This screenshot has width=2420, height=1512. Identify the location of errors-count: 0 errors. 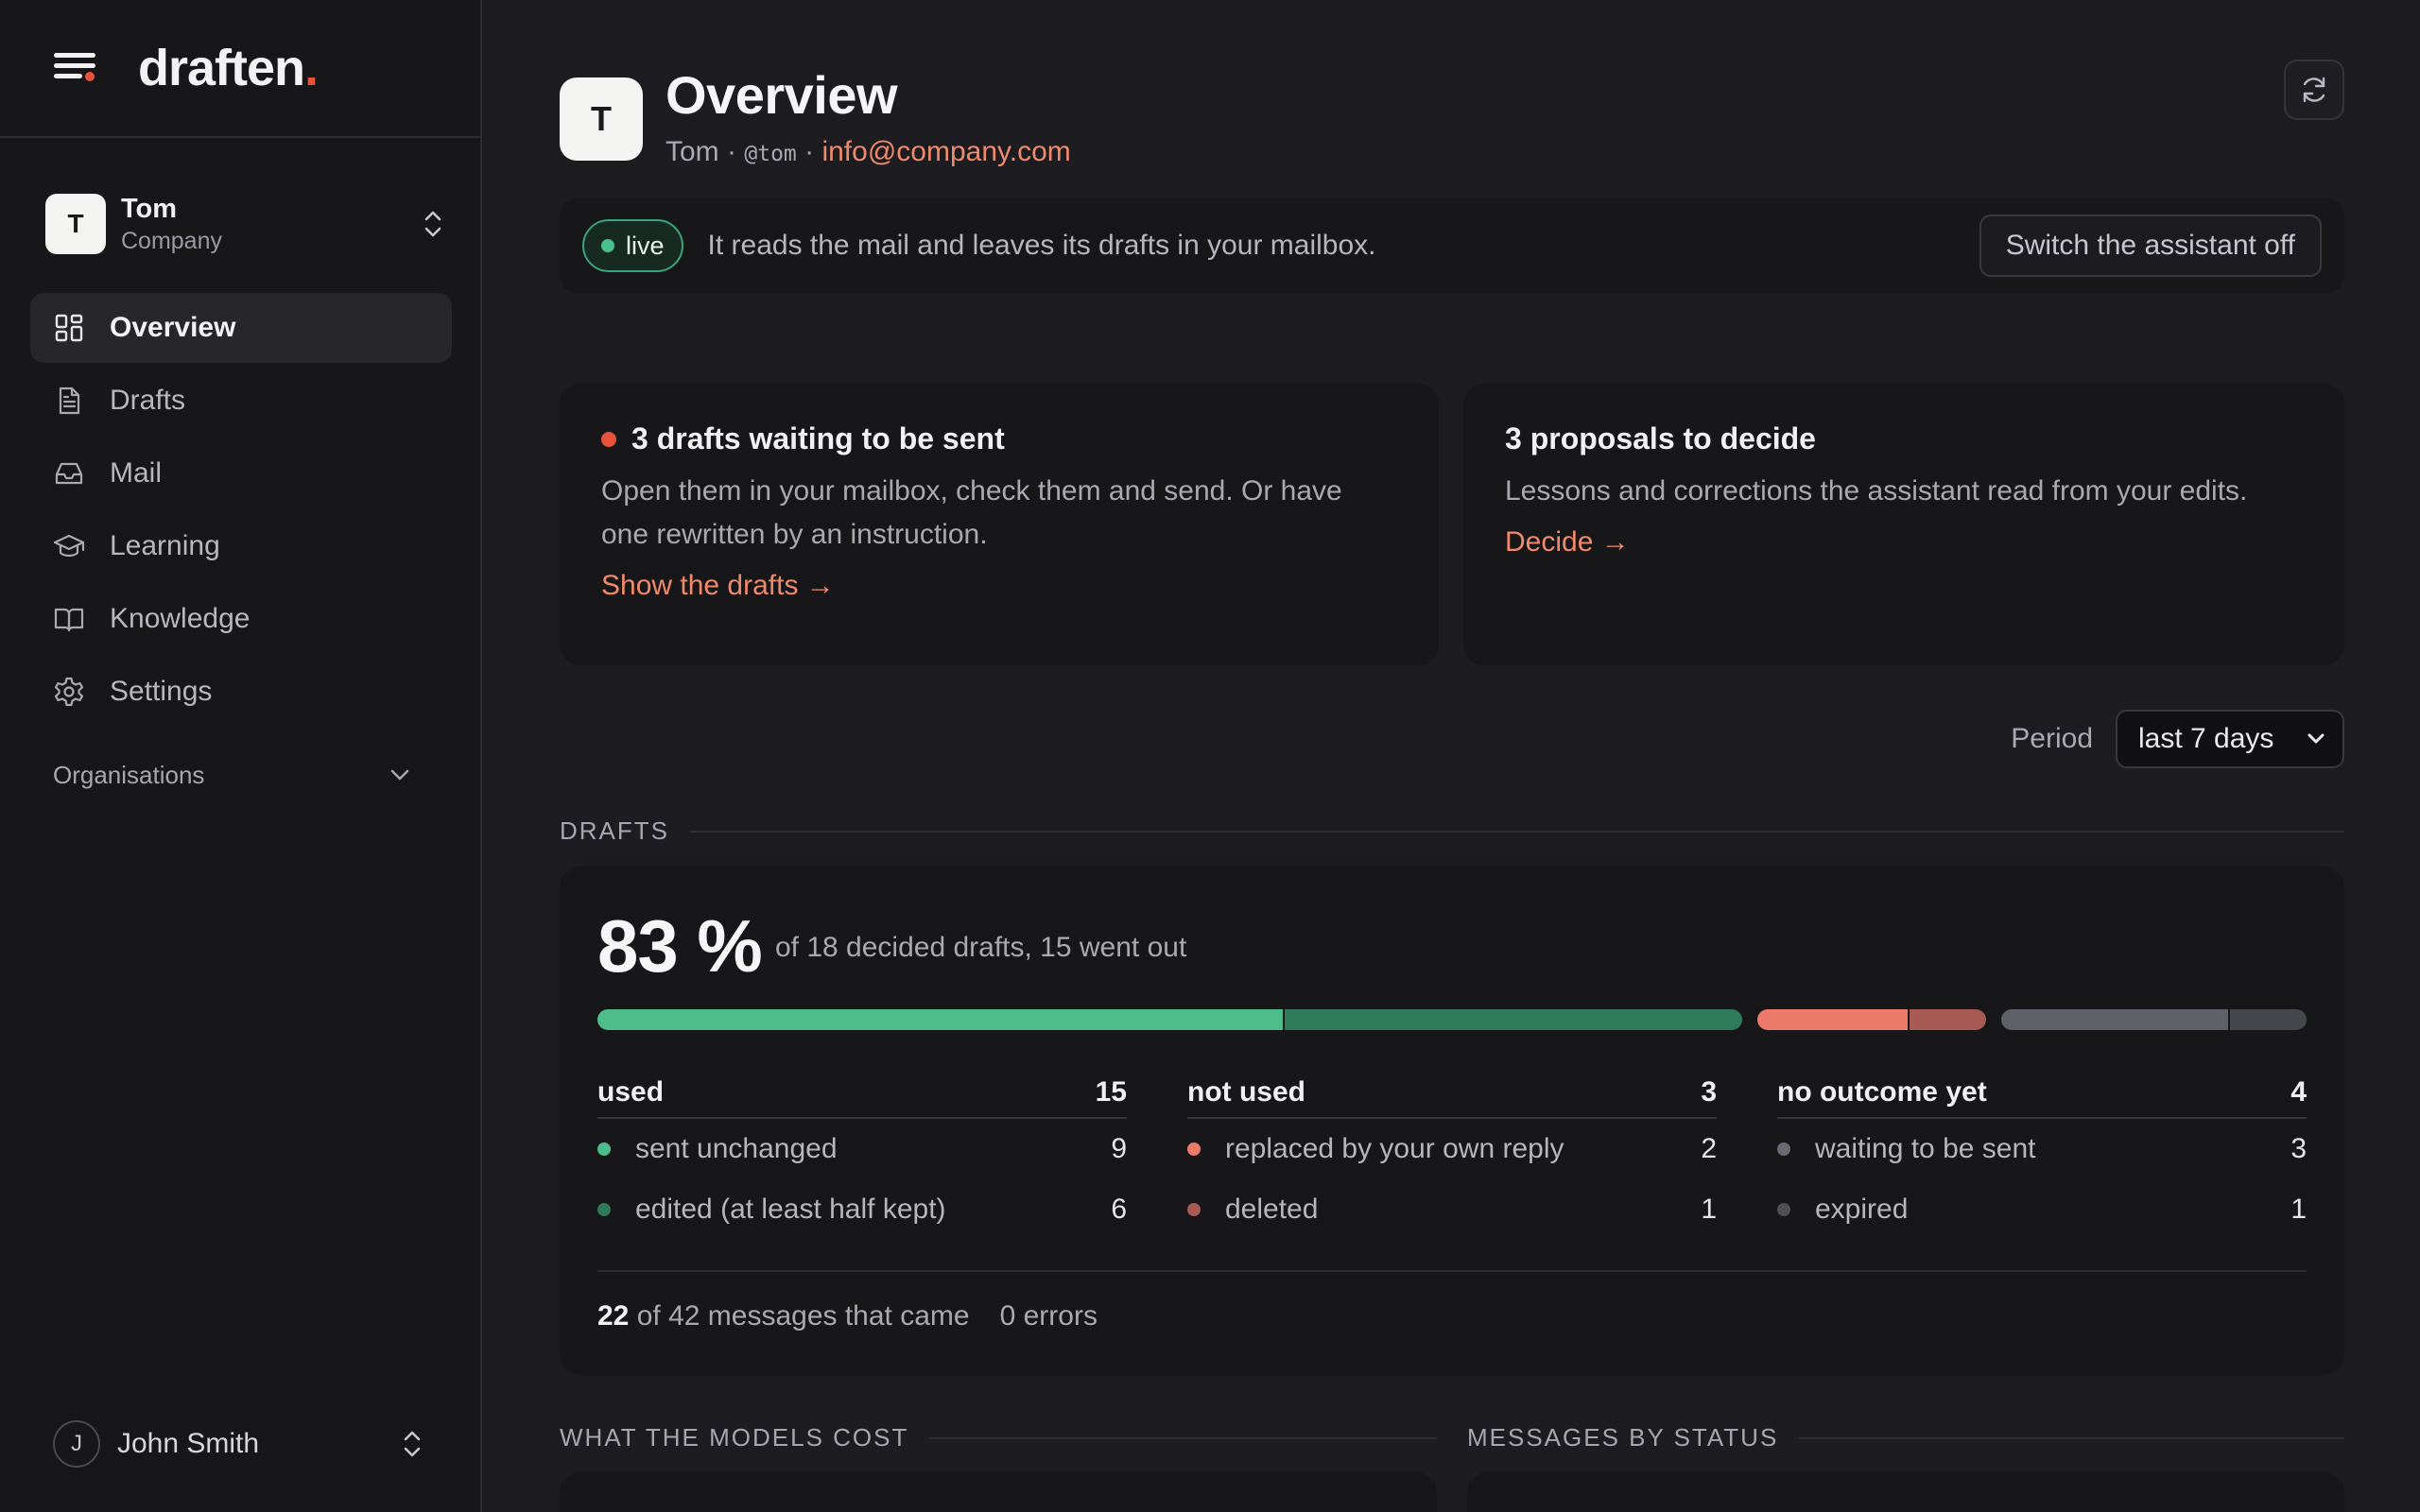
(1048, 1316).